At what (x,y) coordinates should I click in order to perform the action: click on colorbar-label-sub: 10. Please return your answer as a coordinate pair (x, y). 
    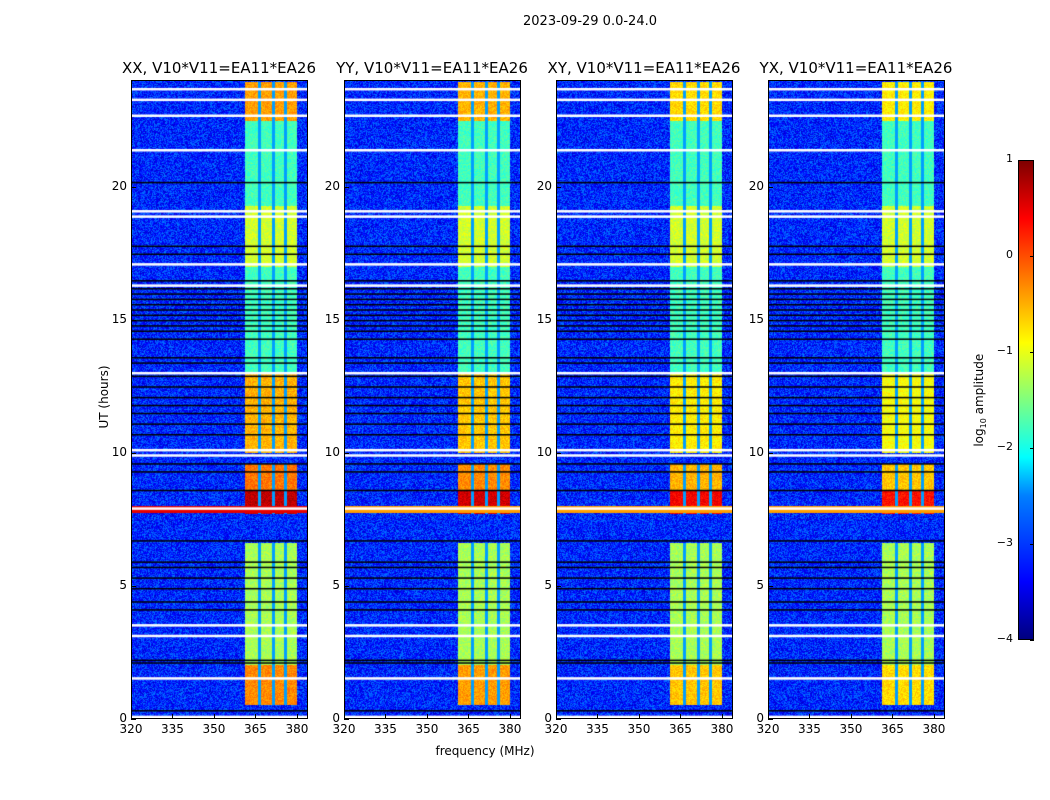
    Looking at the image, I should click on (984, 423).